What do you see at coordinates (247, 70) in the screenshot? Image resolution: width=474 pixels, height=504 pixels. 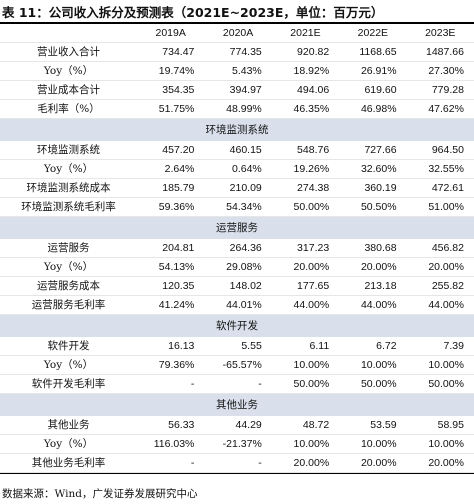 I see `value-cell: 5.43%` at bounding box center [247, 70].